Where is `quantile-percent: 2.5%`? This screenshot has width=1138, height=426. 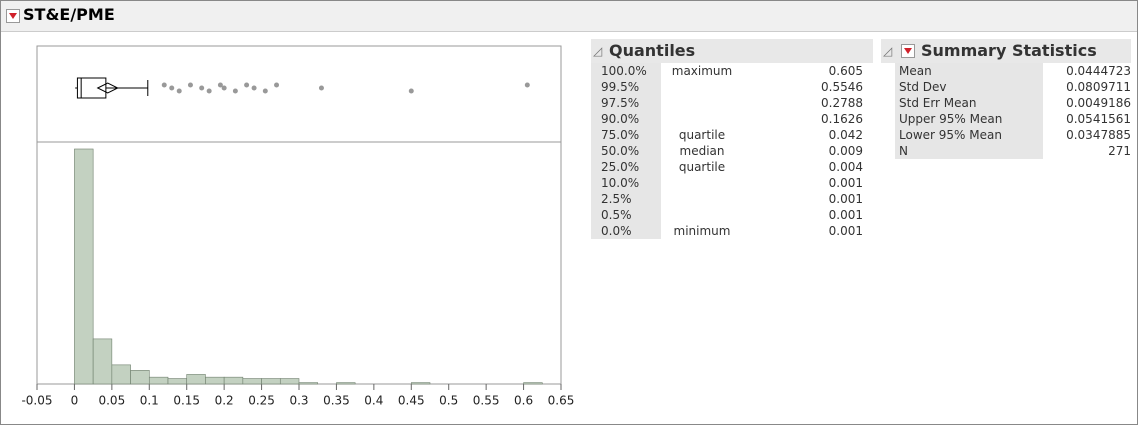 quantile-percent: 2.5% is located at coordinates (616, 199).